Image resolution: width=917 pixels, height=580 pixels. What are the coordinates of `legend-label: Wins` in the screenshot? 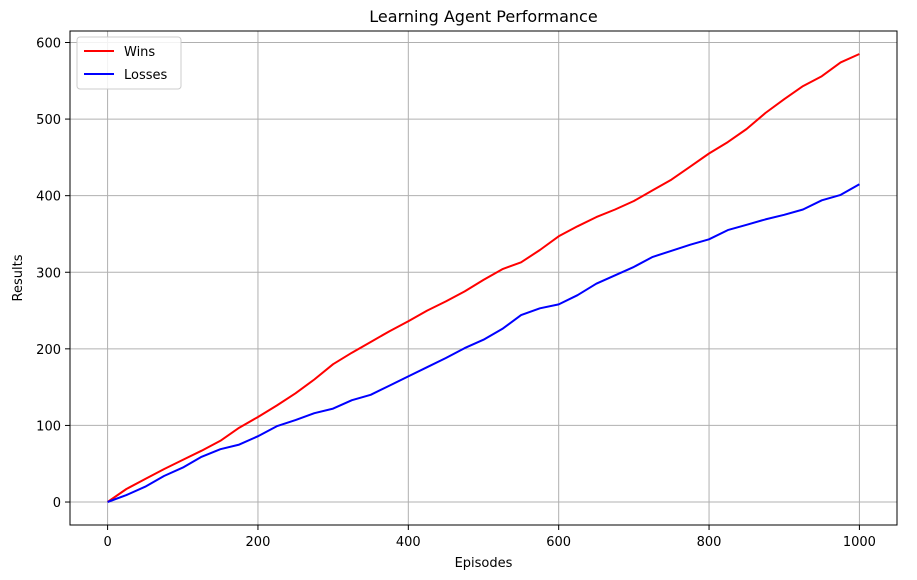 It's located at (139, 52).